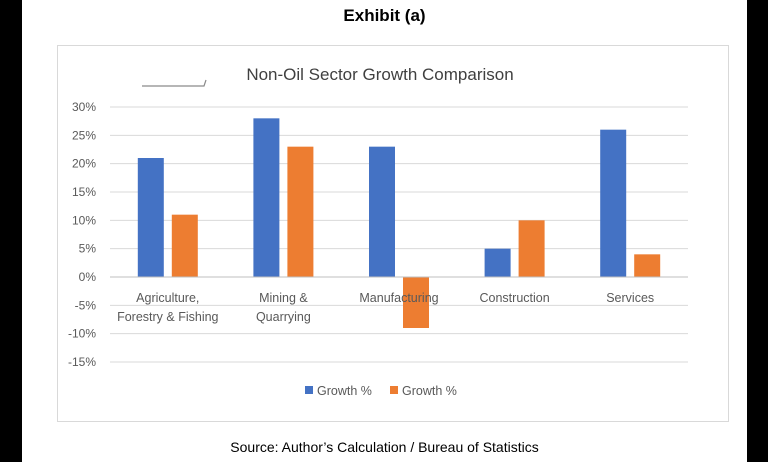 The width and height of the screenshot is (768, 462). What do you see at coordinates (167, 298) in the screenshot?
I see `category-label: Agriculture,` at bounding box center [167, 298].